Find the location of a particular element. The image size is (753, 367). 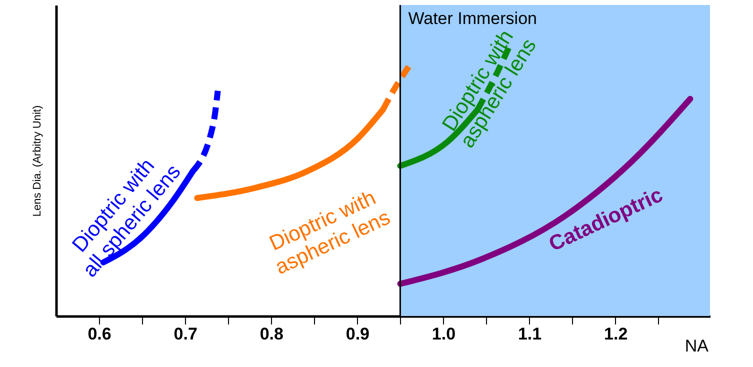

y-axis-title: Lens Dia. (Arbitry Unit) is located at coordinates (38, 161).